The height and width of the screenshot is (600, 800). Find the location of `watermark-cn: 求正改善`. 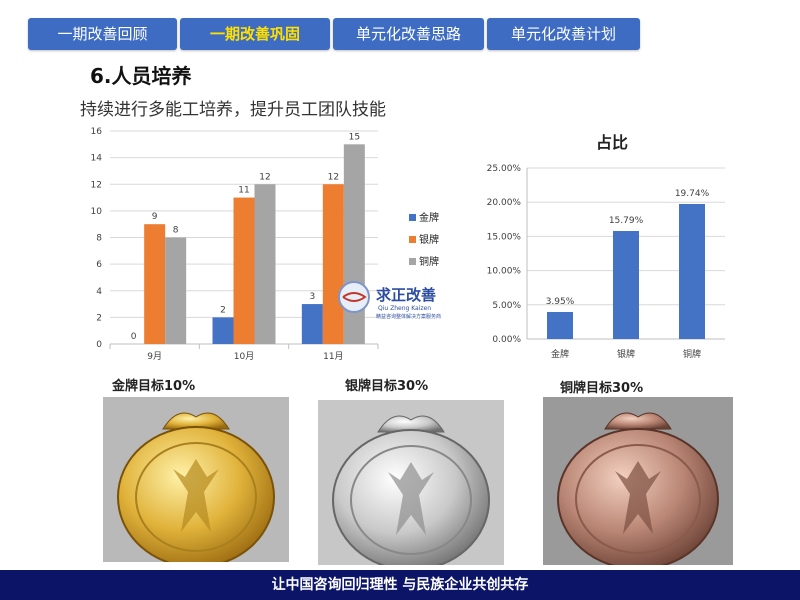

watermark-cn: 求正改善 is located at coordinates (406, 295).